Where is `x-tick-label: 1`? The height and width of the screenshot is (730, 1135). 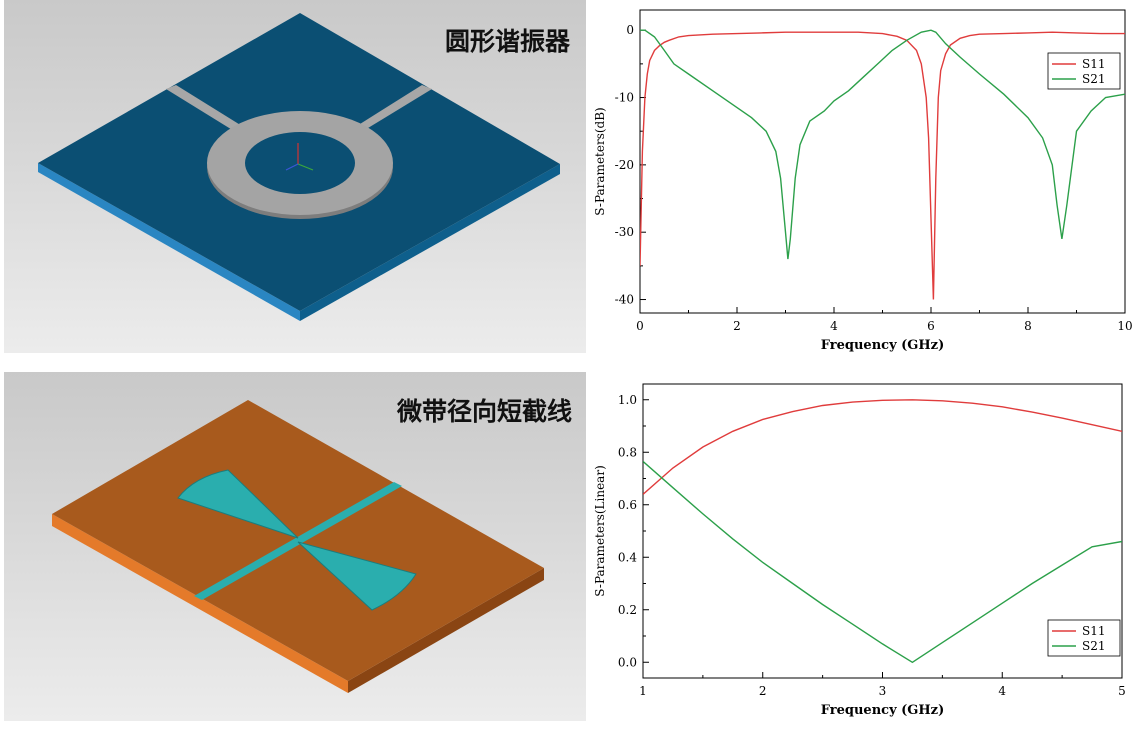 x-tick-label: 1 is located at coordinates (643, 691).